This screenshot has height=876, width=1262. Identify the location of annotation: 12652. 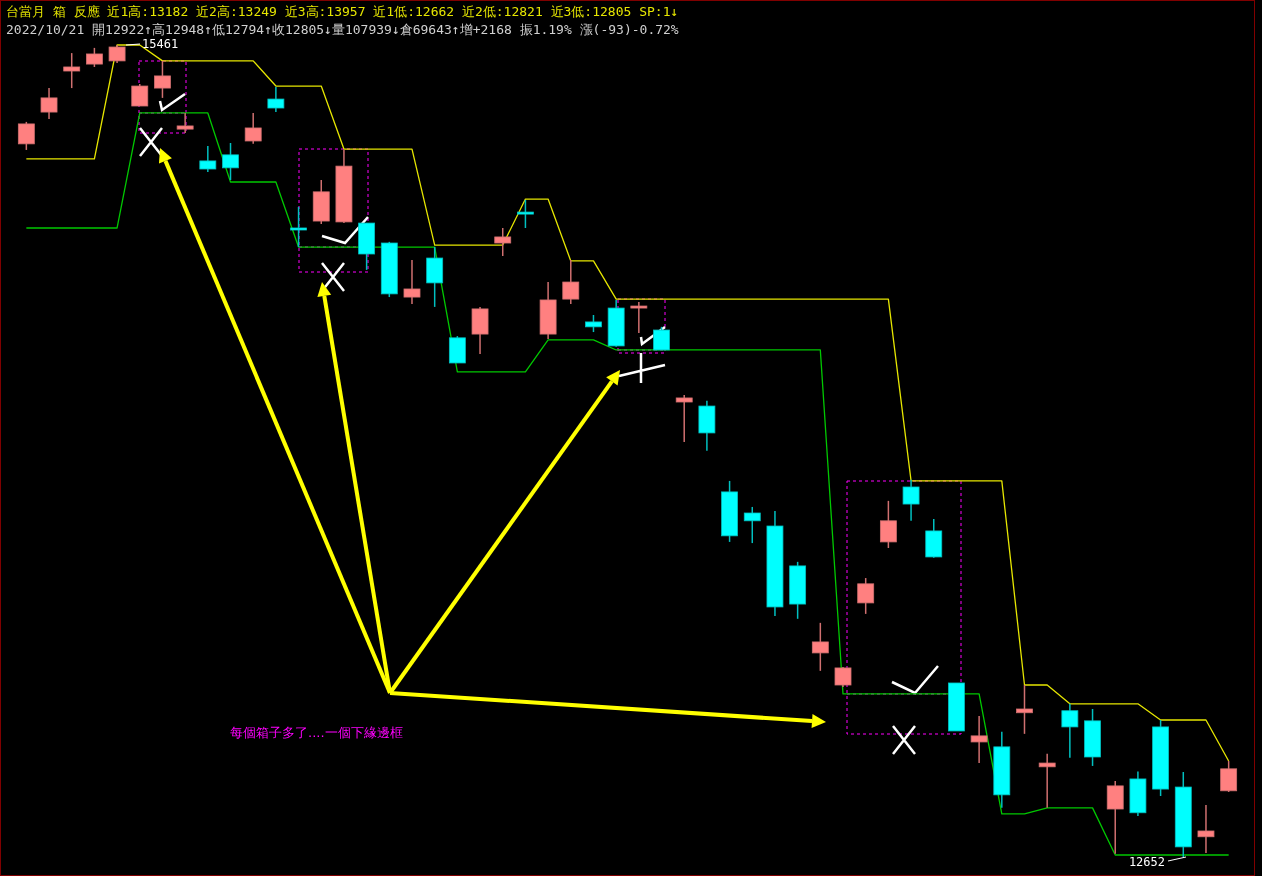
(1146, 862).